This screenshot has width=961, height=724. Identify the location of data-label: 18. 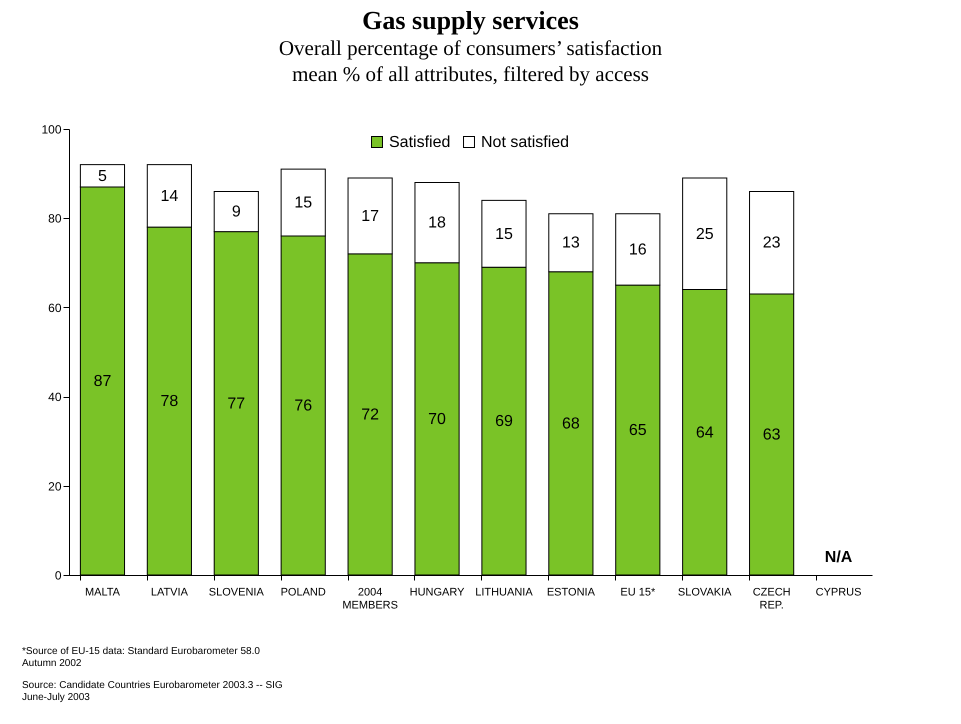
(437, 223).